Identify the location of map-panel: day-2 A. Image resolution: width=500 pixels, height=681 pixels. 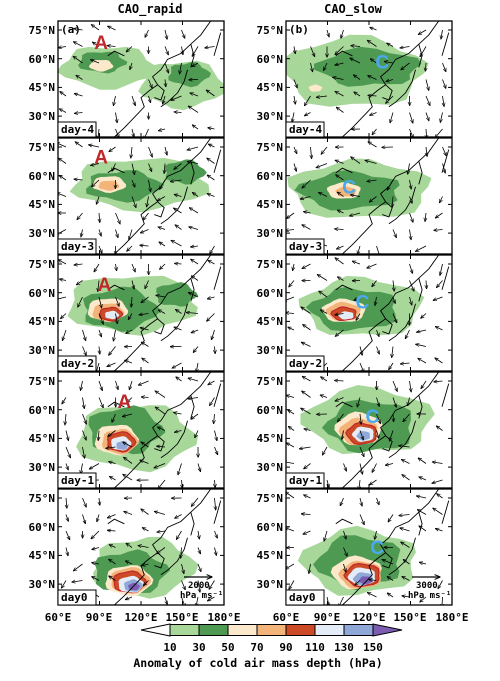
(139, 314).